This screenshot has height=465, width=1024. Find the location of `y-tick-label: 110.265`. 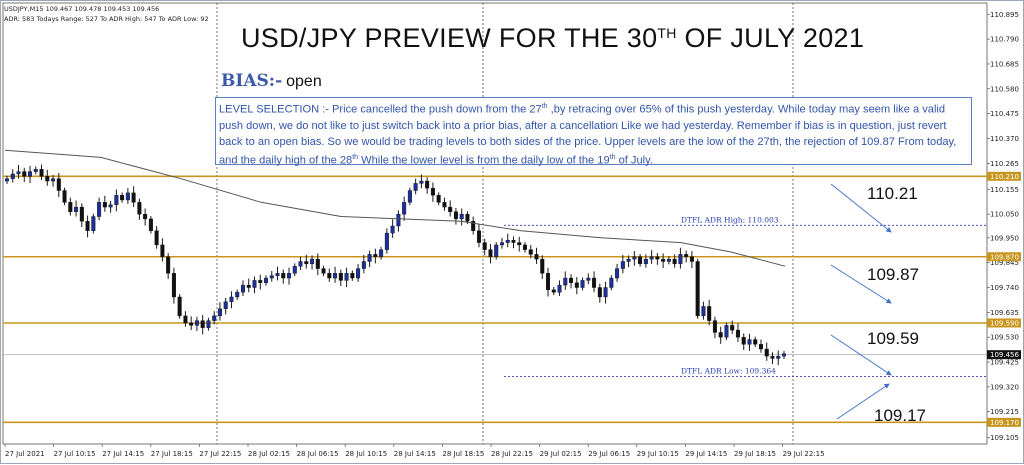

y-tick-label: 110.265 is located at coordinates (1004, 164).